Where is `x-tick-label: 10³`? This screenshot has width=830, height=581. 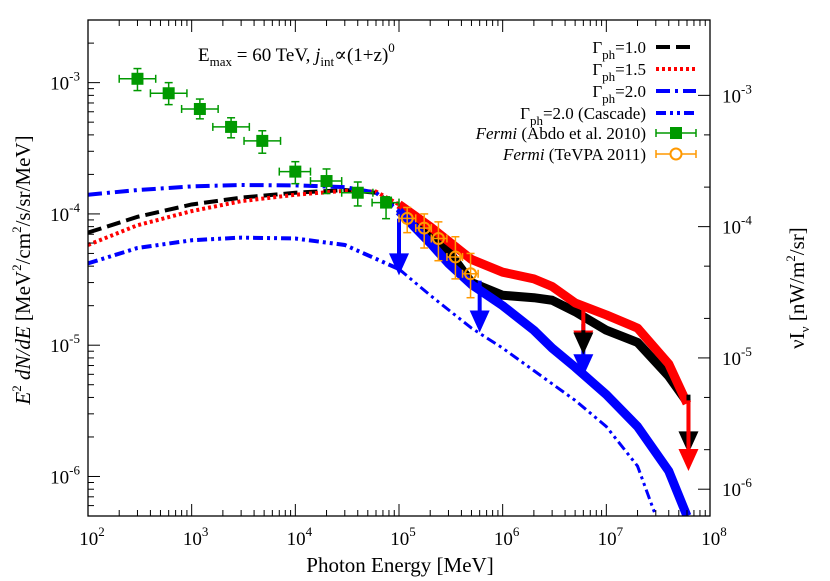
x-tick-label: 10³ is located at coordinates (196, 537).